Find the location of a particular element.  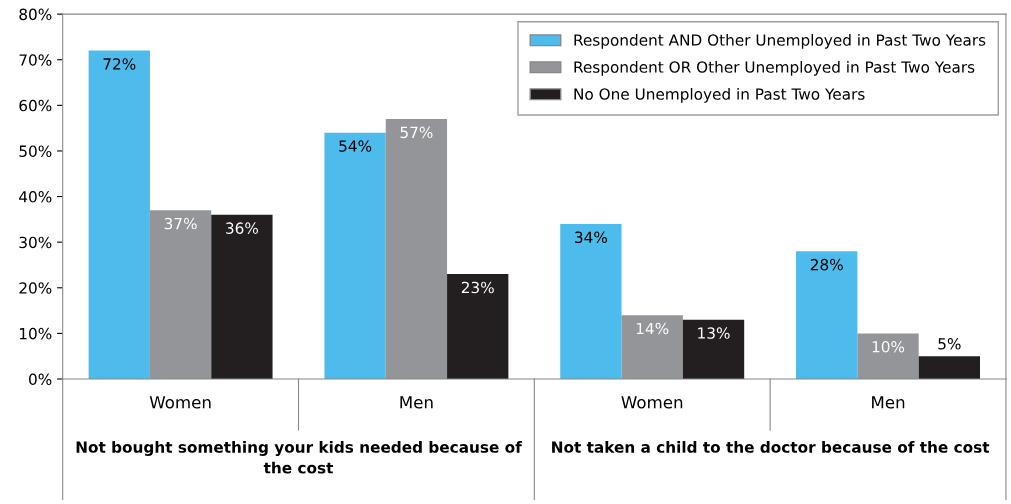

y-tick-label: 80% is located at coordinates (35, 14).